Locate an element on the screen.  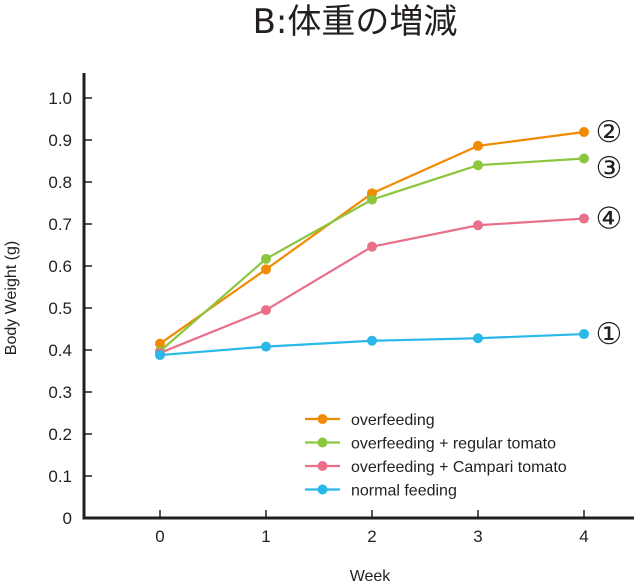
y-tick-label: 1.0 is located at coordinates (60, 98).